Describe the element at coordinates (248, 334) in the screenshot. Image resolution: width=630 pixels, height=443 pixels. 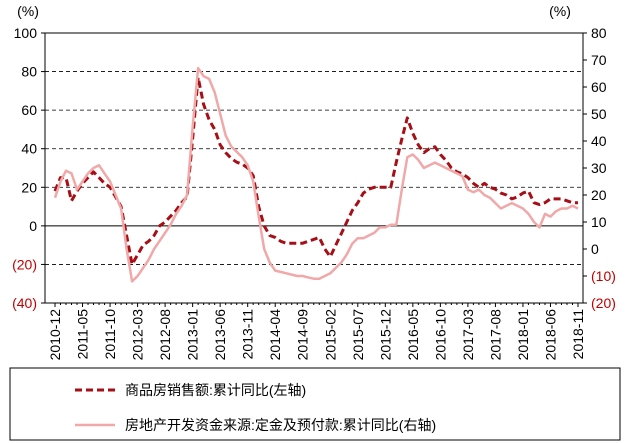
I see `x-tick-label: 2013-11` at that location.